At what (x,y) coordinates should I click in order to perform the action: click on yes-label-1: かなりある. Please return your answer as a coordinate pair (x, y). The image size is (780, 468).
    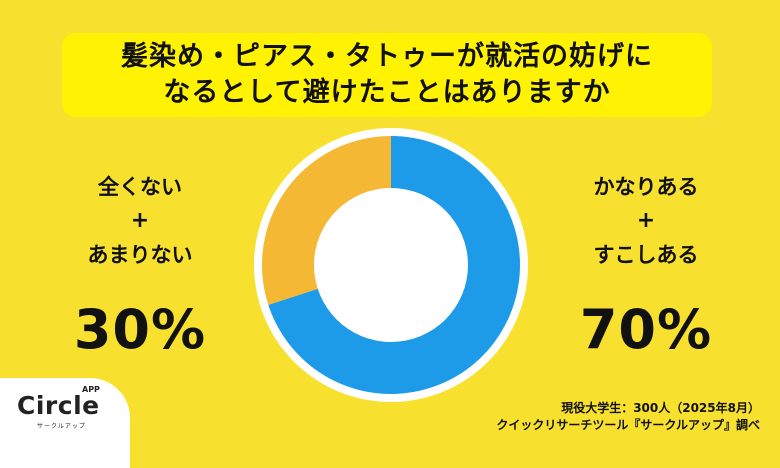
    Looking at the image, I should click on (646, 187).